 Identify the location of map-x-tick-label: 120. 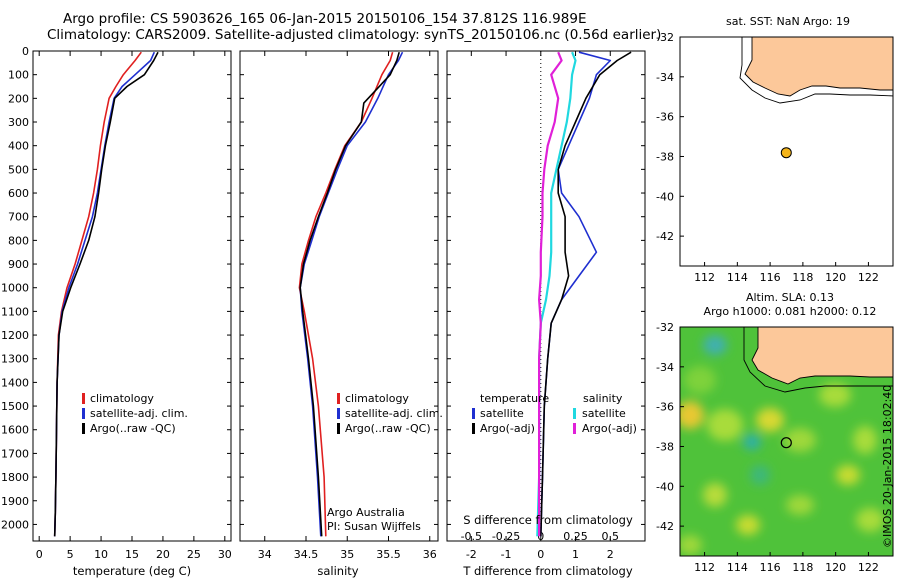
(835, 277).